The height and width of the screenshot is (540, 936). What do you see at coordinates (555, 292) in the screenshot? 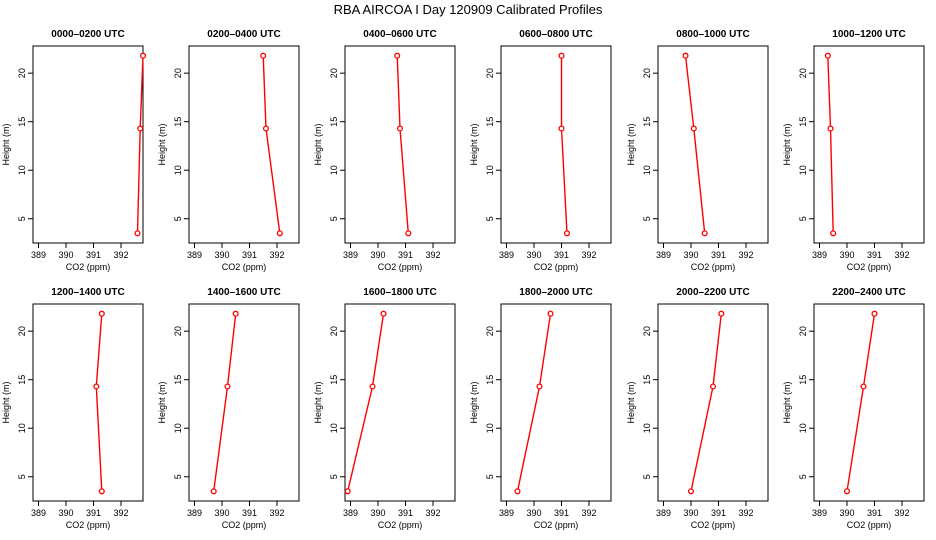
I see `panel-title: 1800–2000 UTC` at bounding box center [555, 292].